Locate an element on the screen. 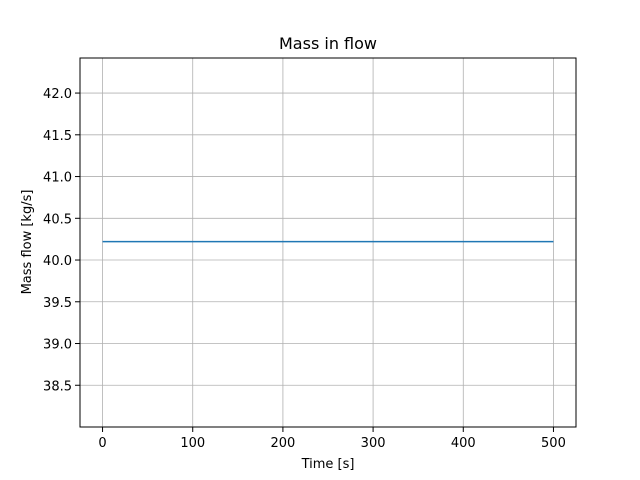 The image size is (640, 480). x-tick-label: 0 is located at coordinates (102, 443).